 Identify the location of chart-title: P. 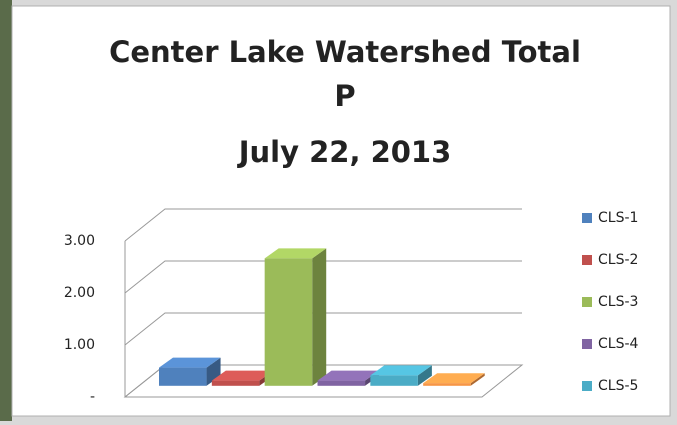
(344, 96).